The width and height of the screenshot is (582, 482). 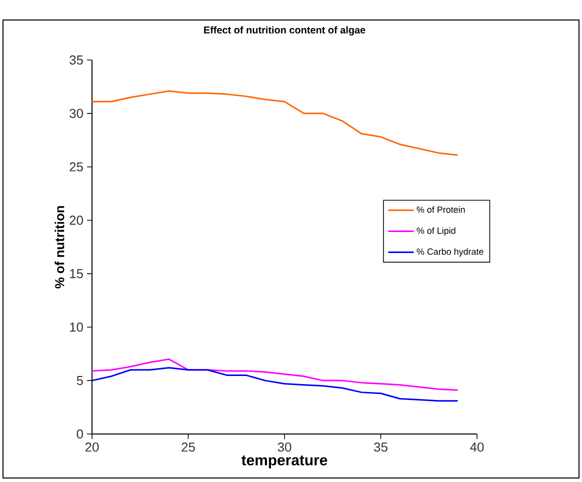 I want to click on y-tick-label: 15, so click(x=76, y=273).